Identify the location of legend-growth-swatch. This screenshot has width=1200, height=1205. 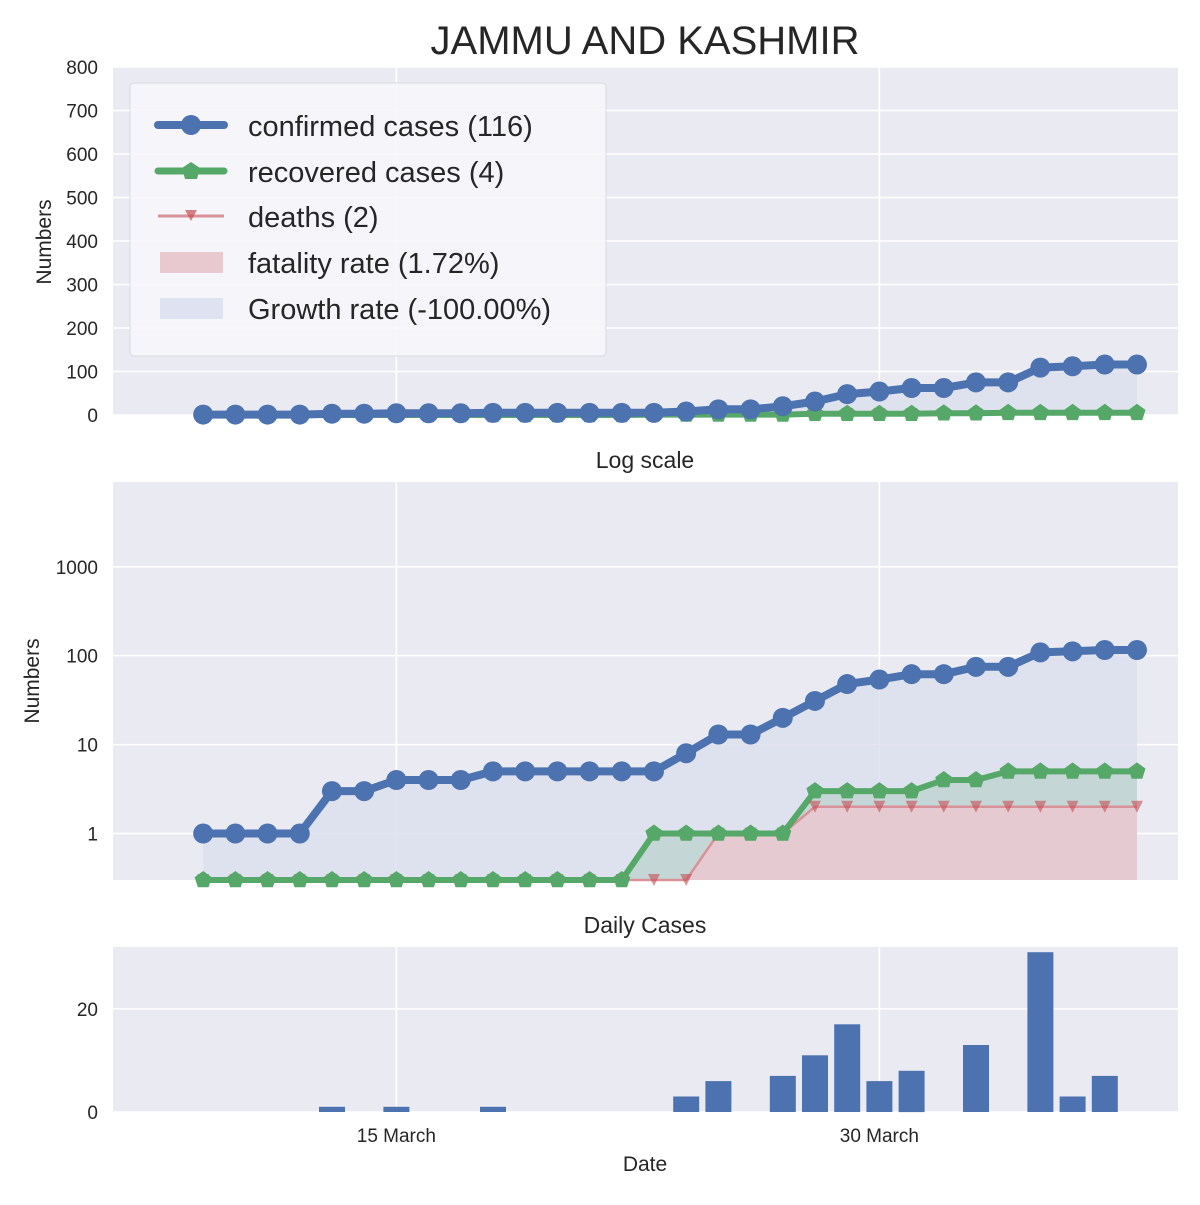
(191, 308).